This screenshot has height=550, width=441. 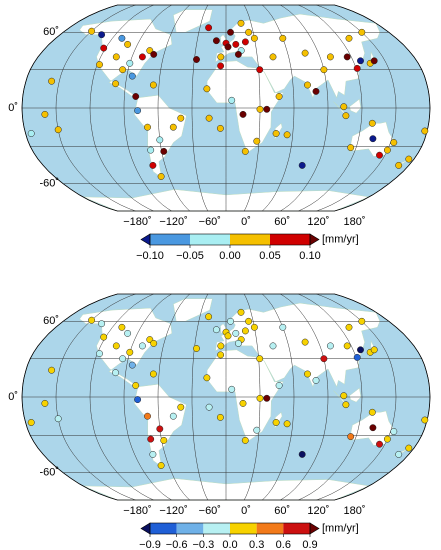 I want to click on y-tick-label: 0˚, so click(x=13, y=108).